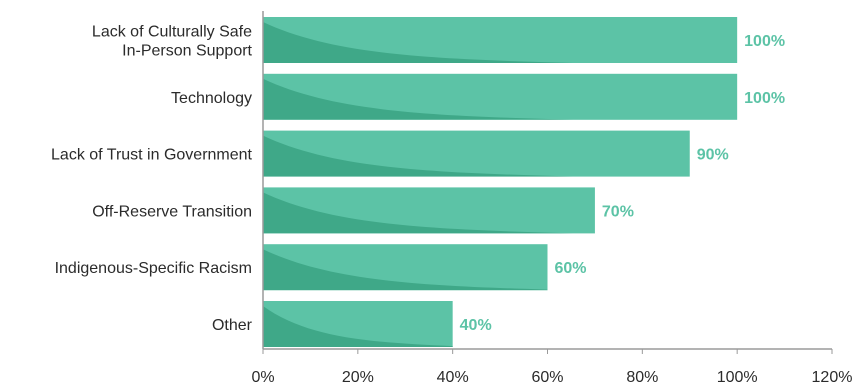 The height and width of the screenshot is (386, 859). I want to click on x-tick-label-2: 40%, so click(453, 377).